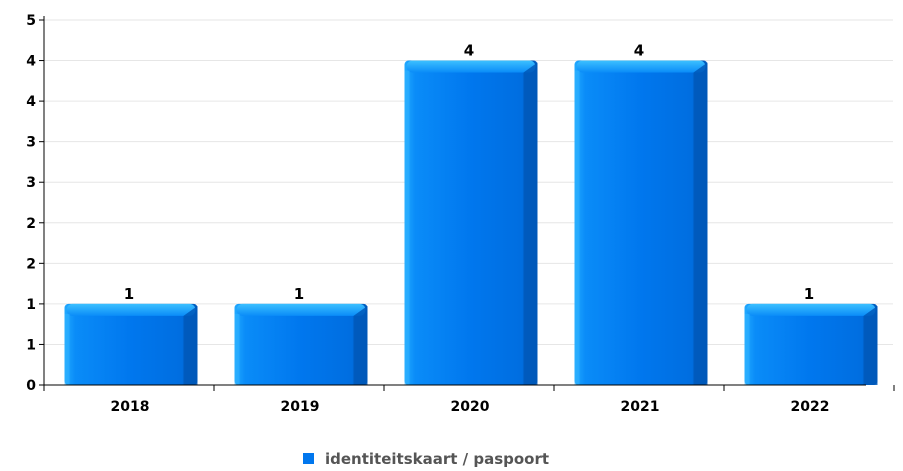 The width and height of the screenshot is (903, 471). What do you see at coordinates (437, 459) in the screenshot?
I see `legend-label: identiteitskaart / paspoort` at bounding box center [437, 459].